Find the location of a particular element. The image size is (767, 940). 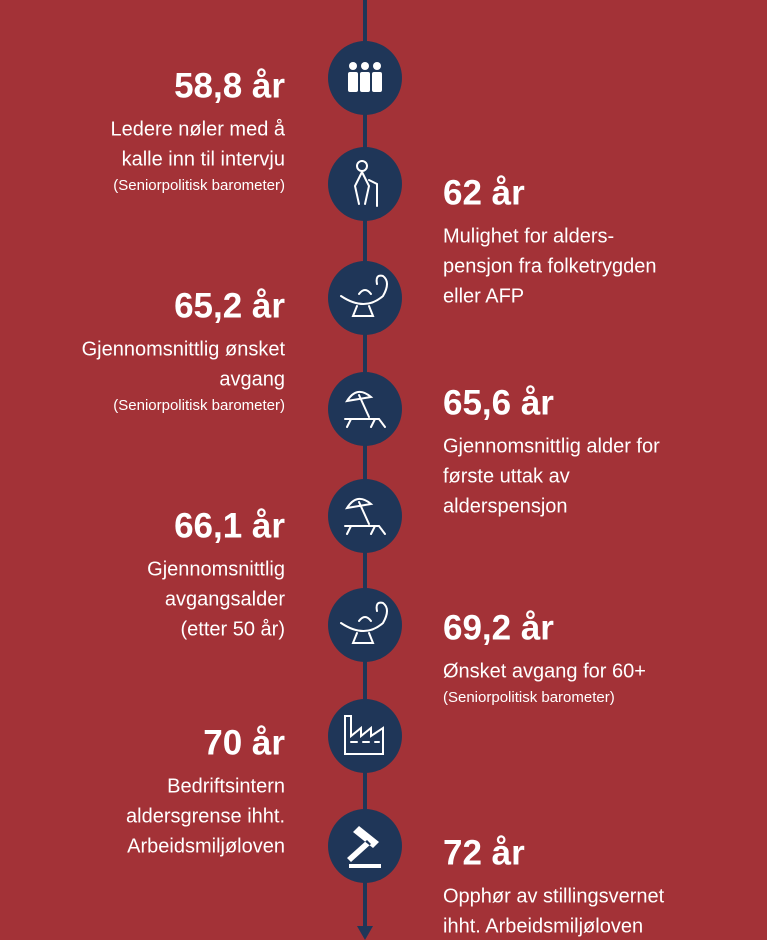

event-text: Opphør av stillingsvernet is located at coordinates (554, 896).